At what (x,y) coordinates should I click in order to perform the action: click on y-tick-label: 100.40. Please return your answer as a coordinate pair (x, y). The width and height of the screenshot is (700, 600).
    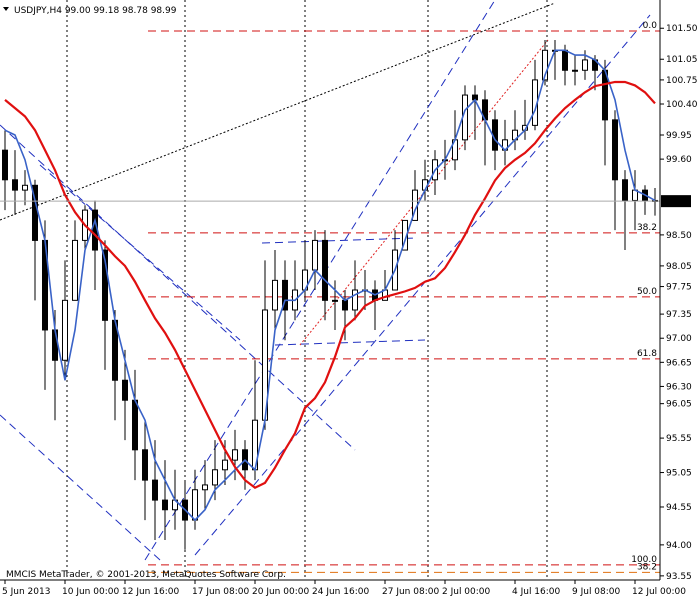
    Looking at the image, I should click on (682, 105).